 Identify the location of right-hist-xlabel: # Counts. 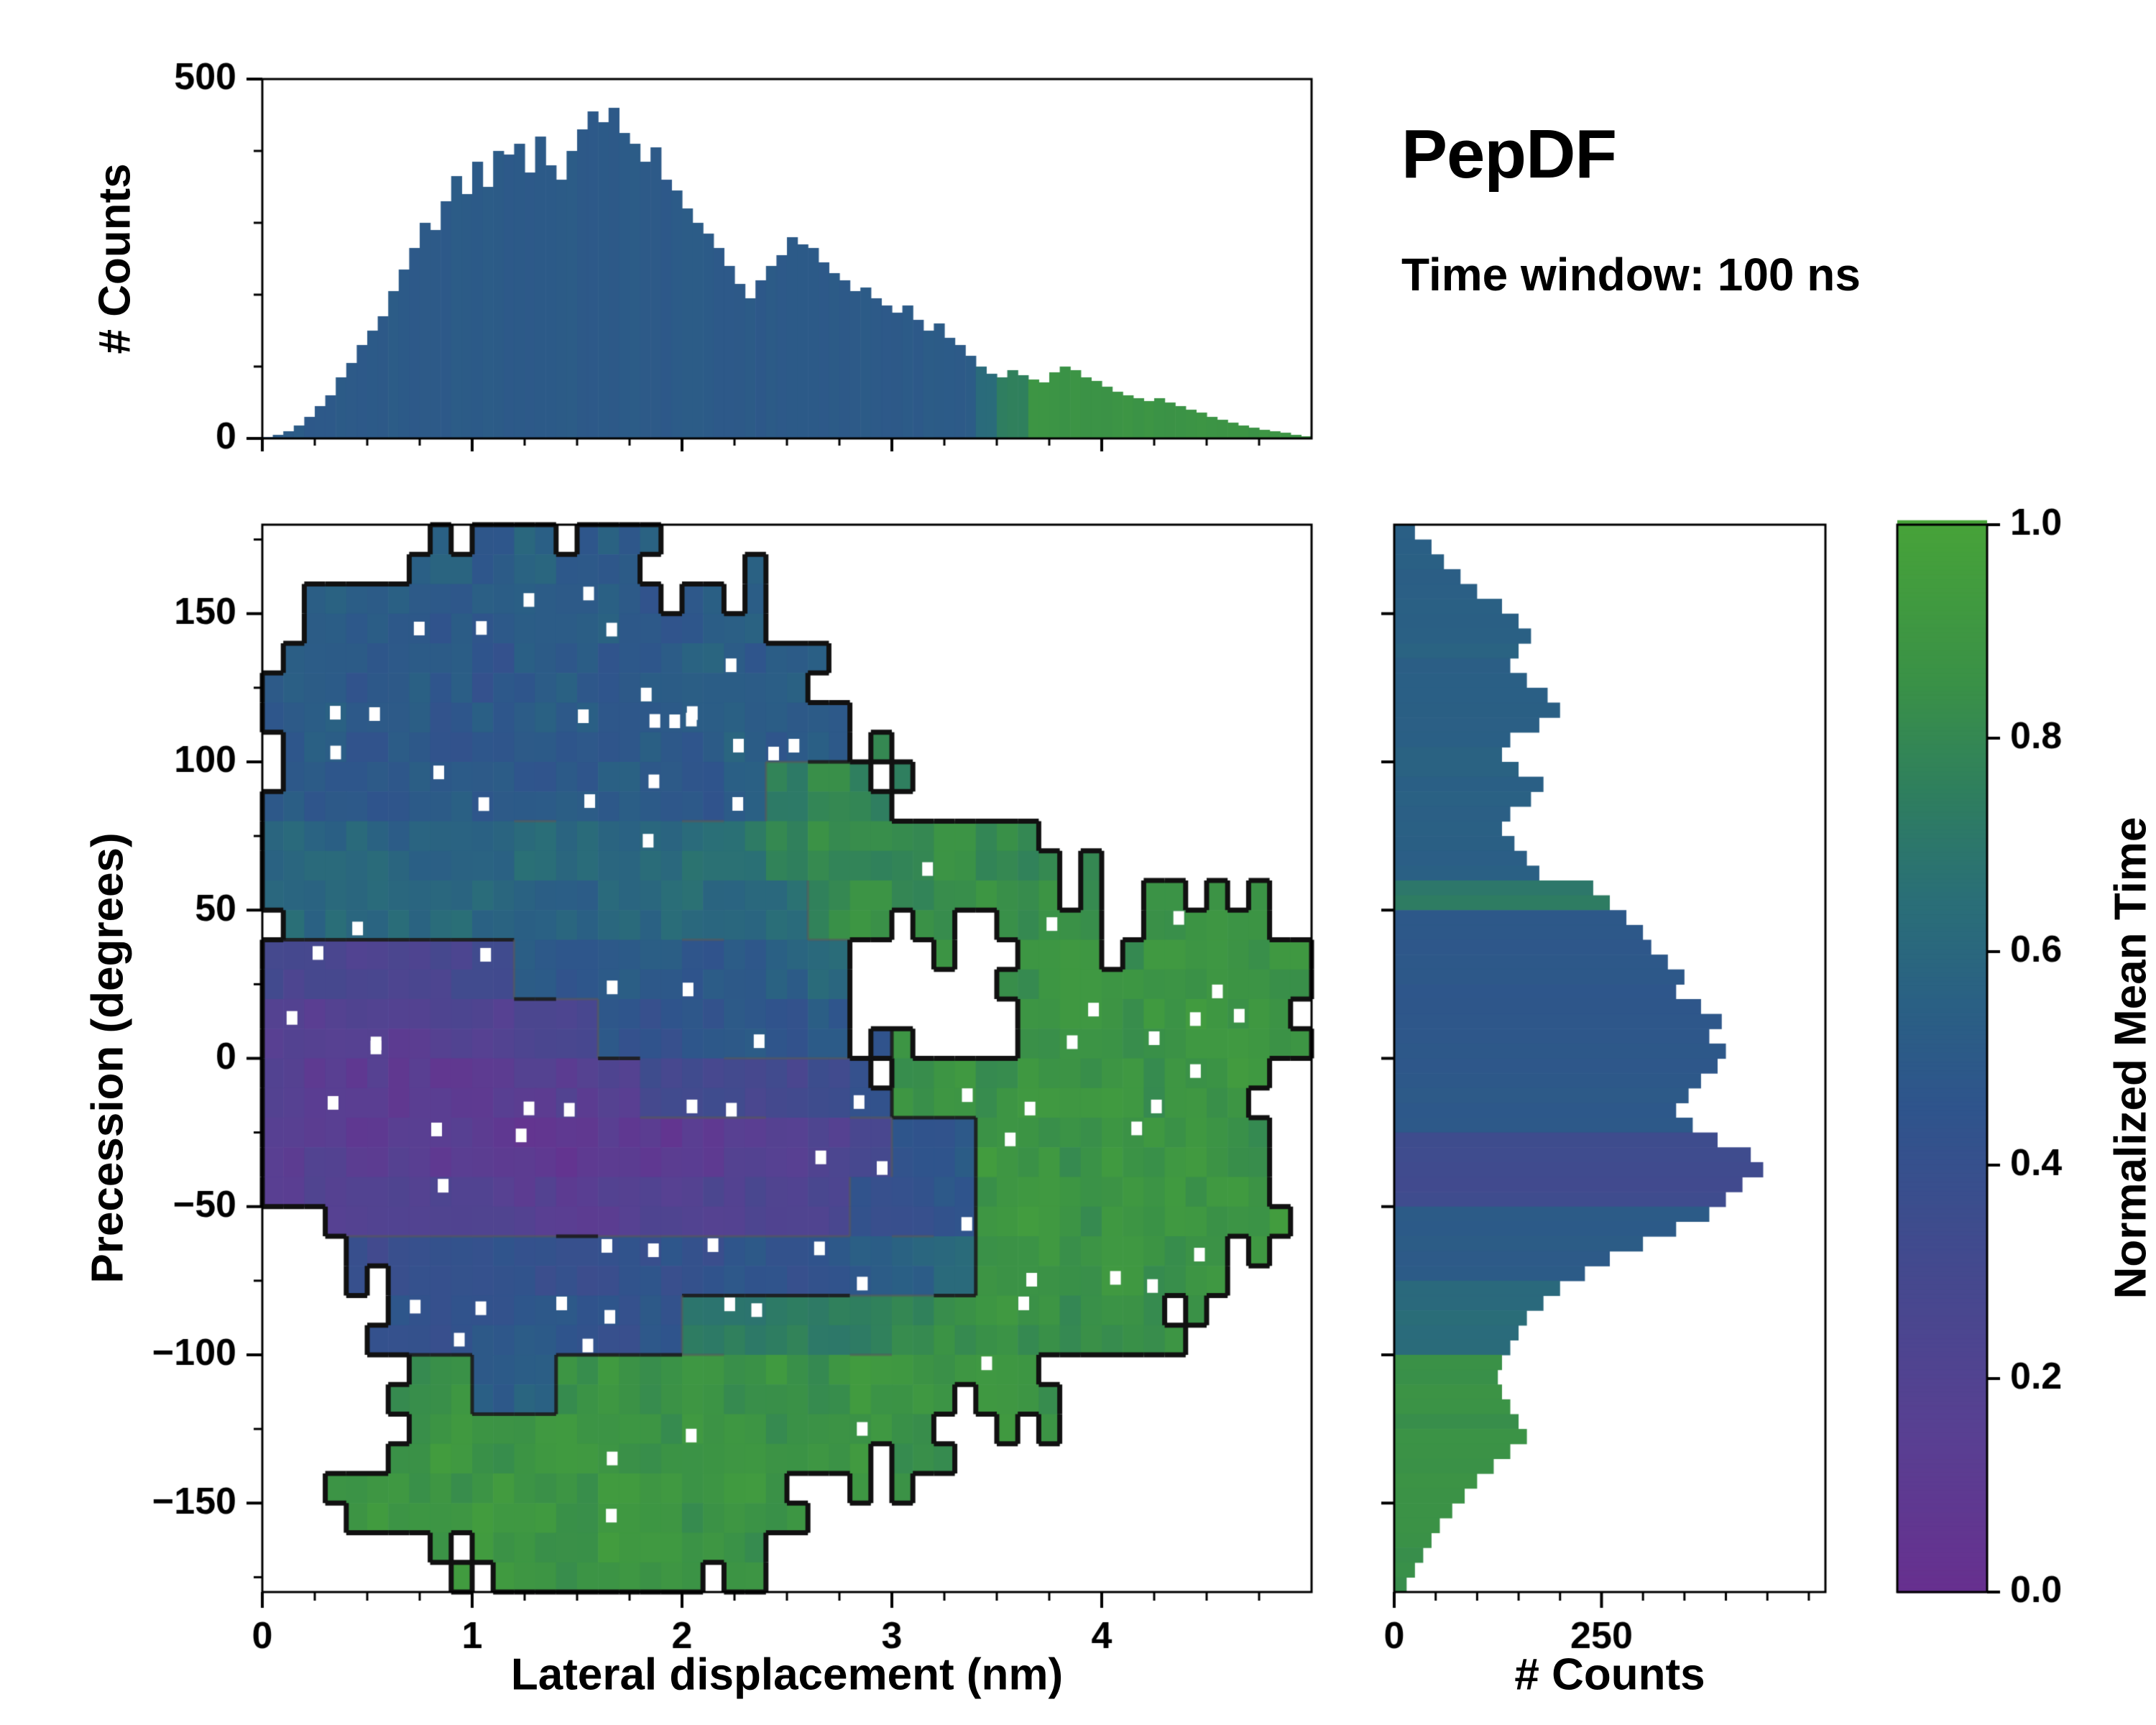
(1610, 1675).